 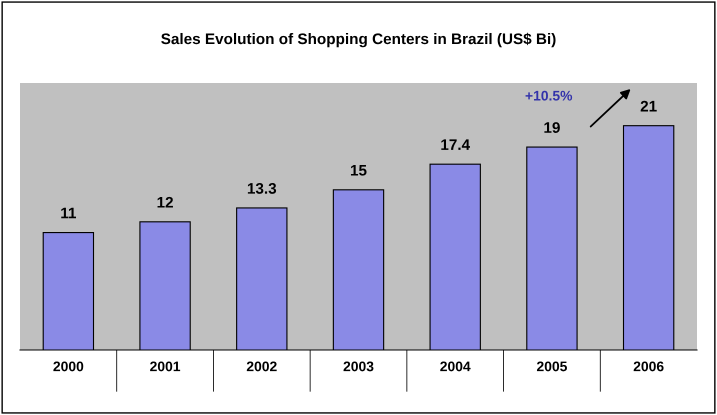 I want to click on x-tick-label: 2000, so click(x=68, y=366).